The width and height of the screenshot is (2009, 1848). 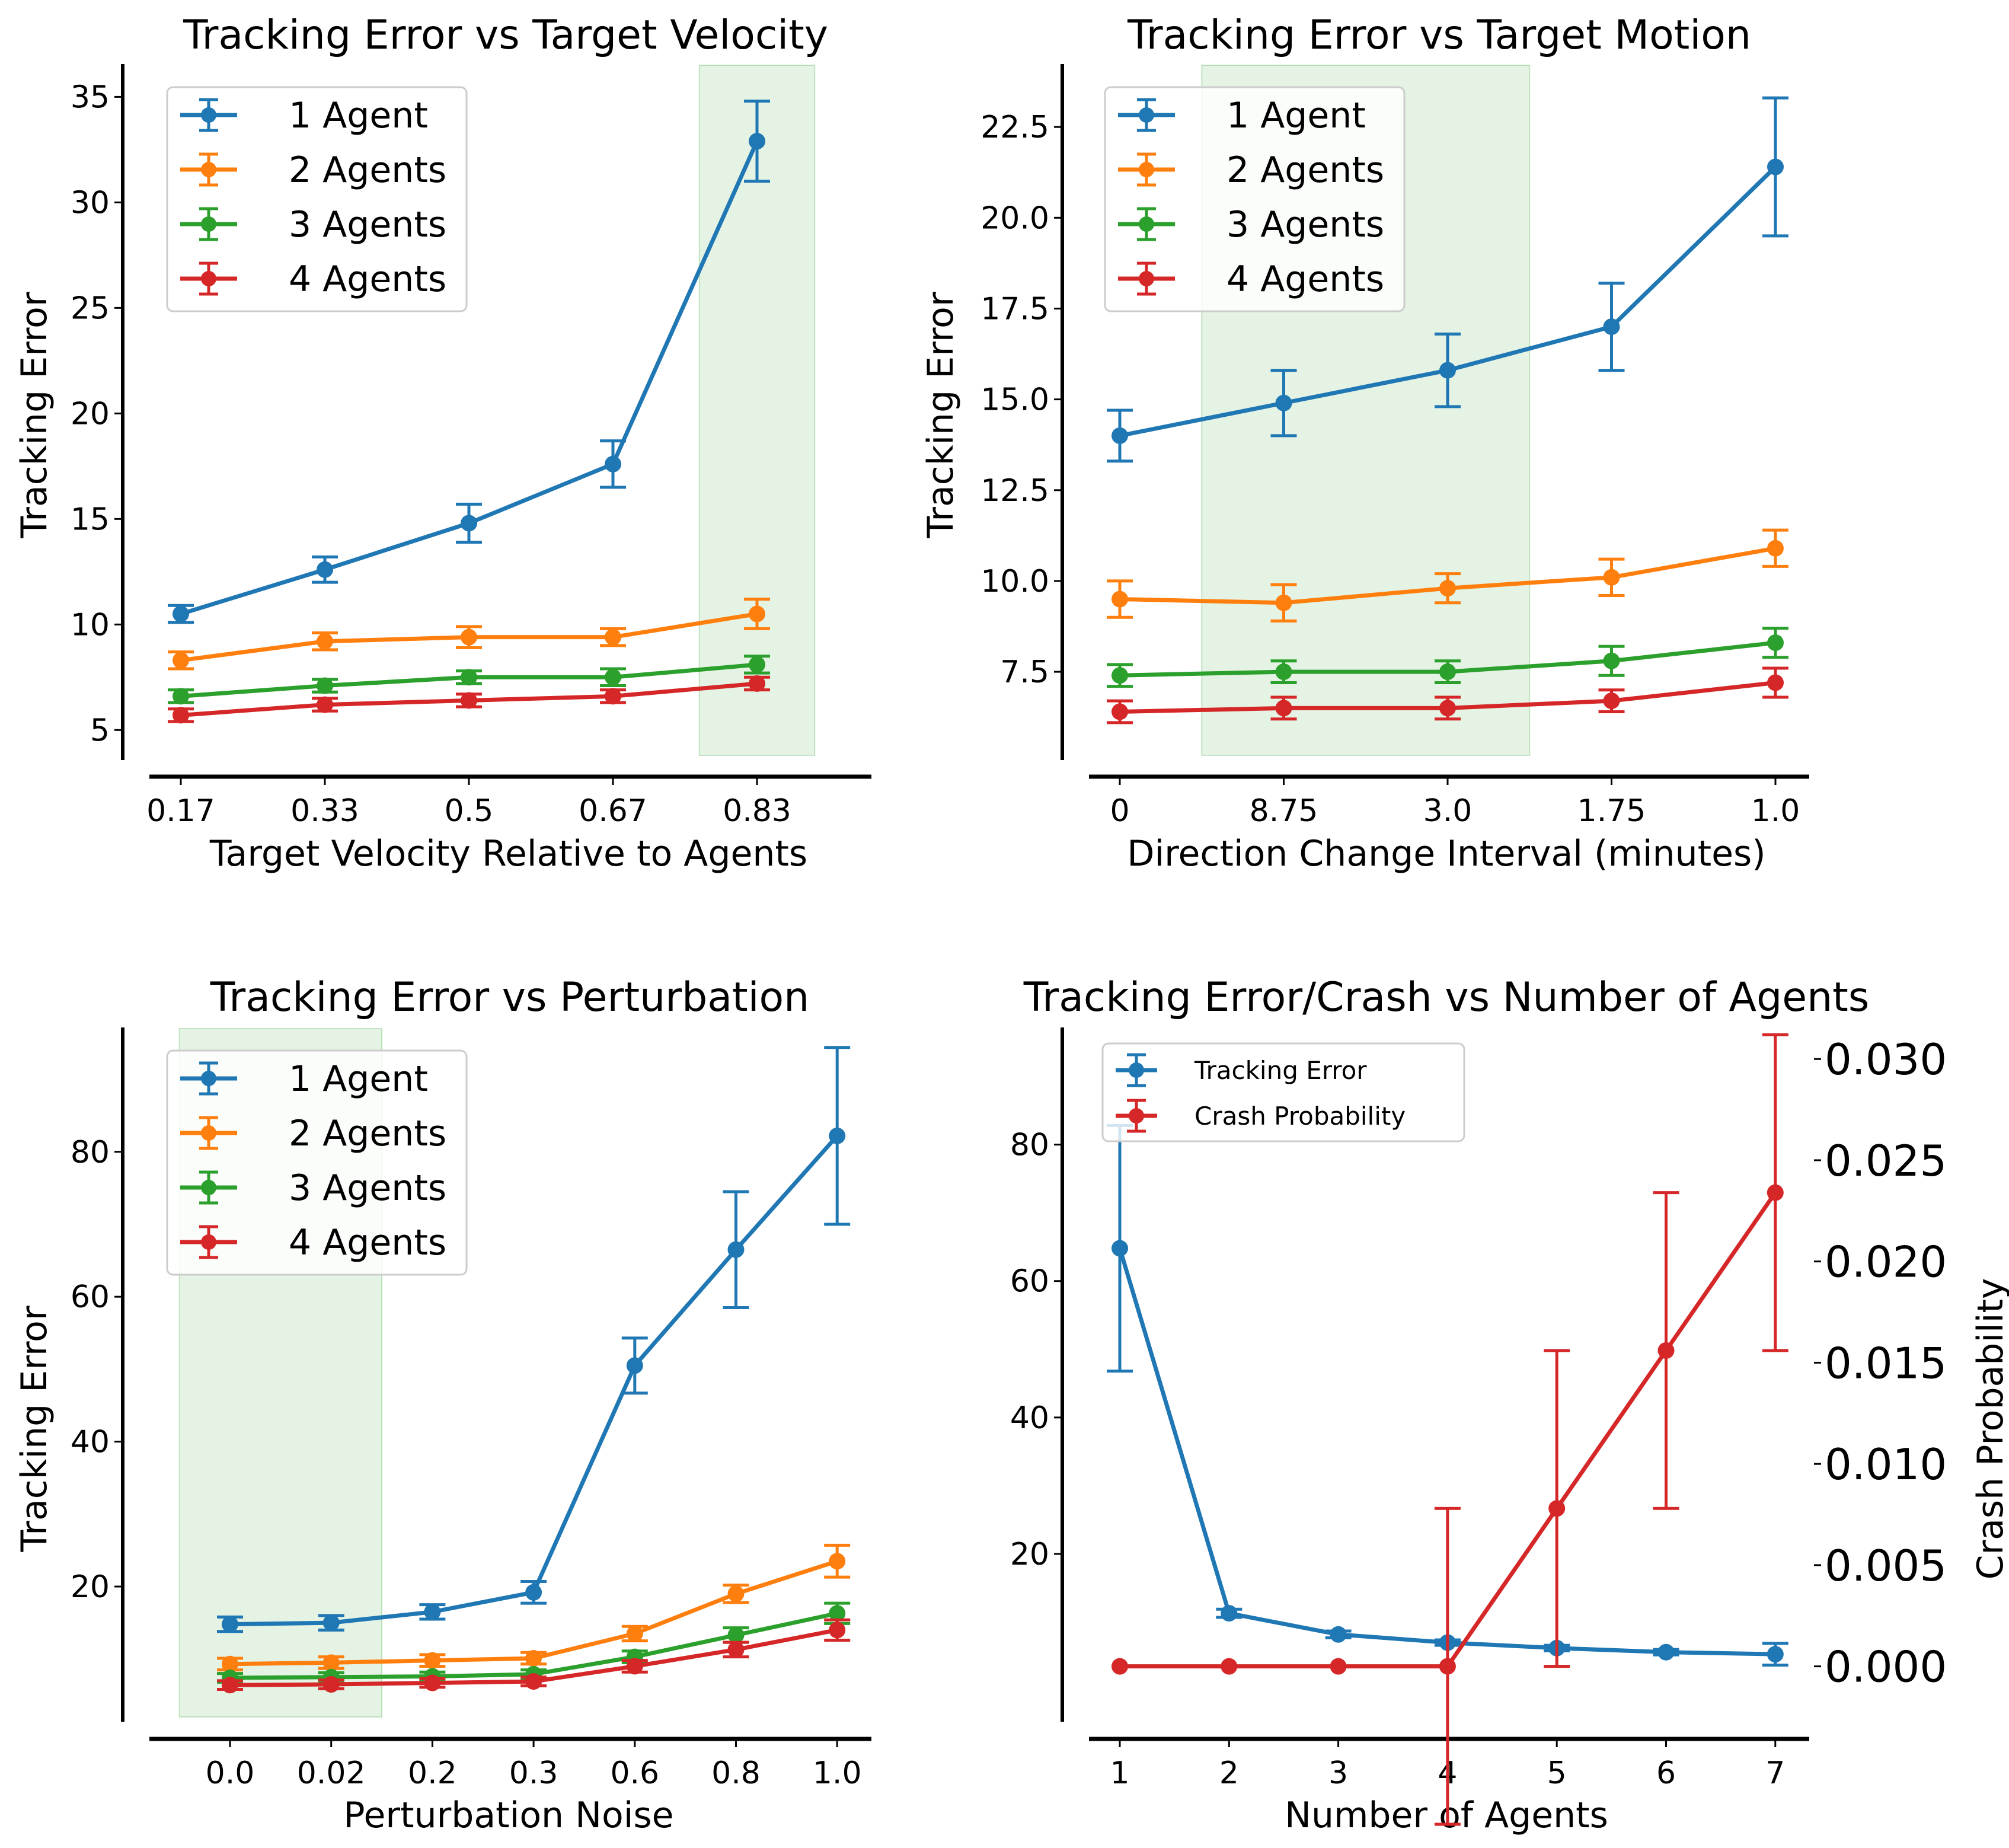 What do you see at coordinates (1029, 1282) in the screenshot?
I see `y-tick-label: 60` at bounding box center [1029, 1282].